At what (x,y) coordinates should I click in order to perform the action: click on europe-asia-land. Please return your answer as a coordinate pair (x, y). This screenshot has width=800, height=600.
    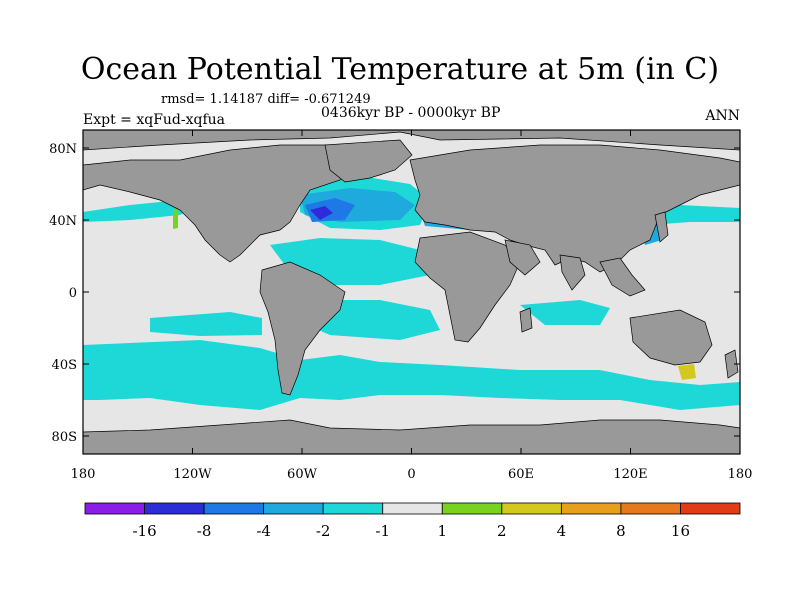
    Looking at the image, I should click on (574, 208).